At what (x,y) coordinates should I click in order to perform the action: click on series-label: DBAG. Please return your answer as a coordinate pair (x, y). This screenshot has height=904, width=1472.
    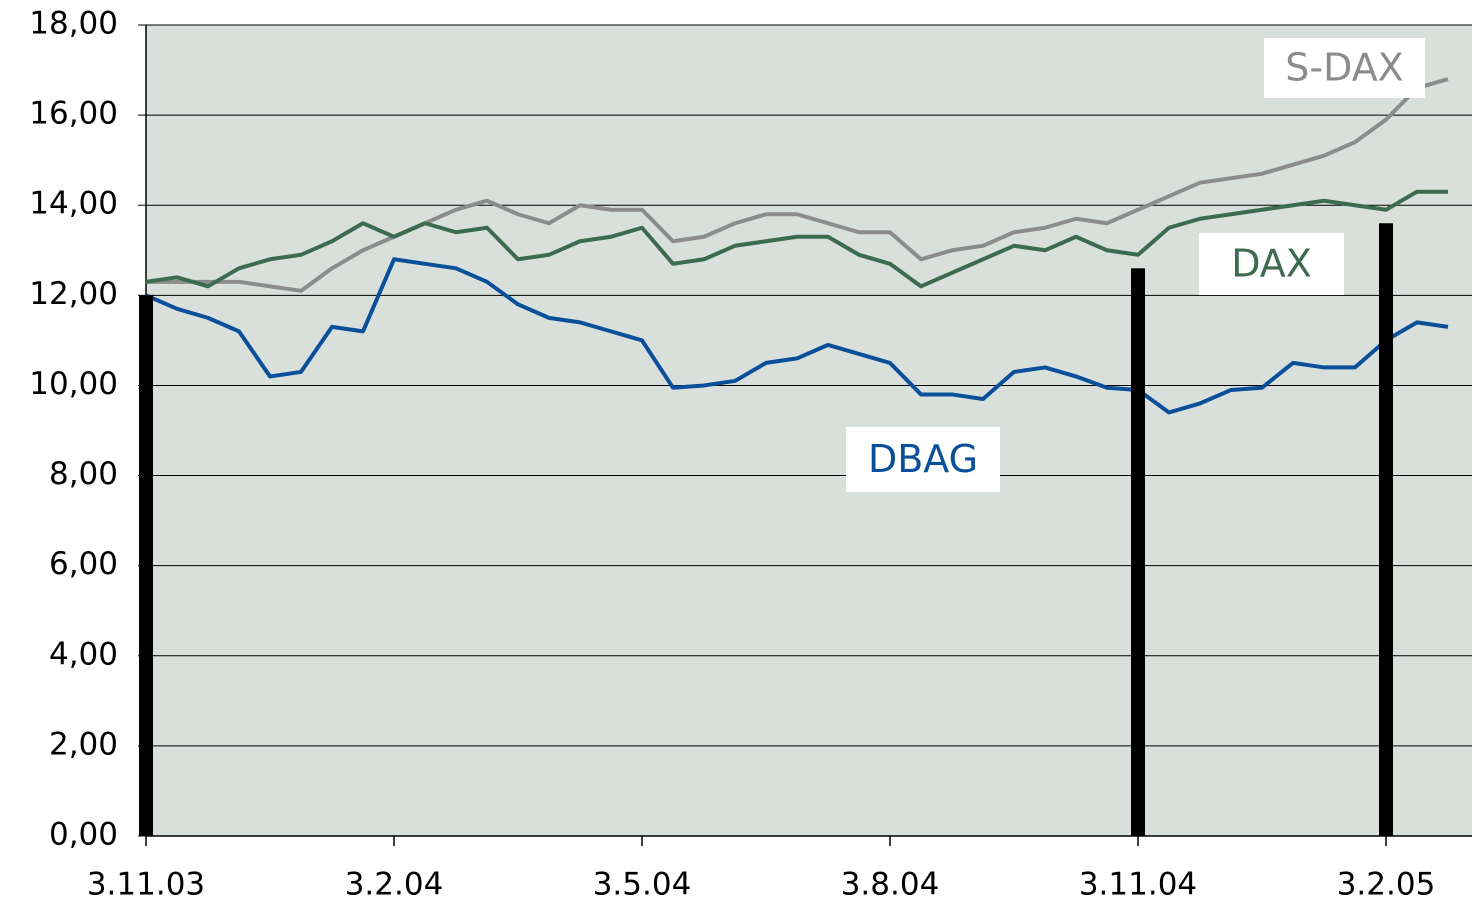
    Looking at the image, I should click on (923, 459).